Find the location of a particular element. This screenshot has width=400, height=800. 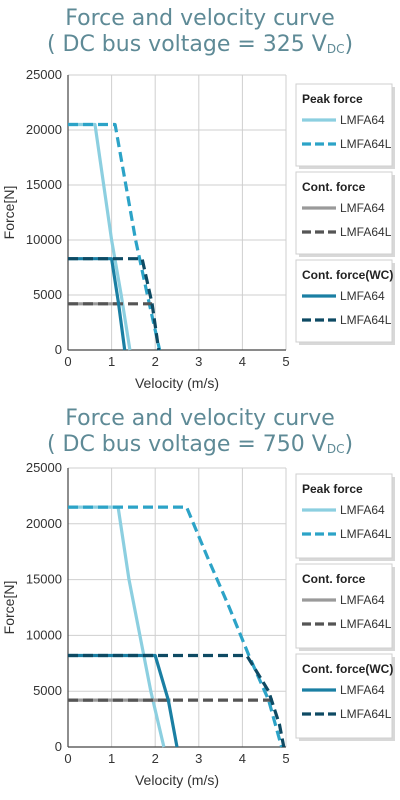

chart-subtitle: ( DC bus voltage = 325 VDC) is located at coordinates (200, 46).